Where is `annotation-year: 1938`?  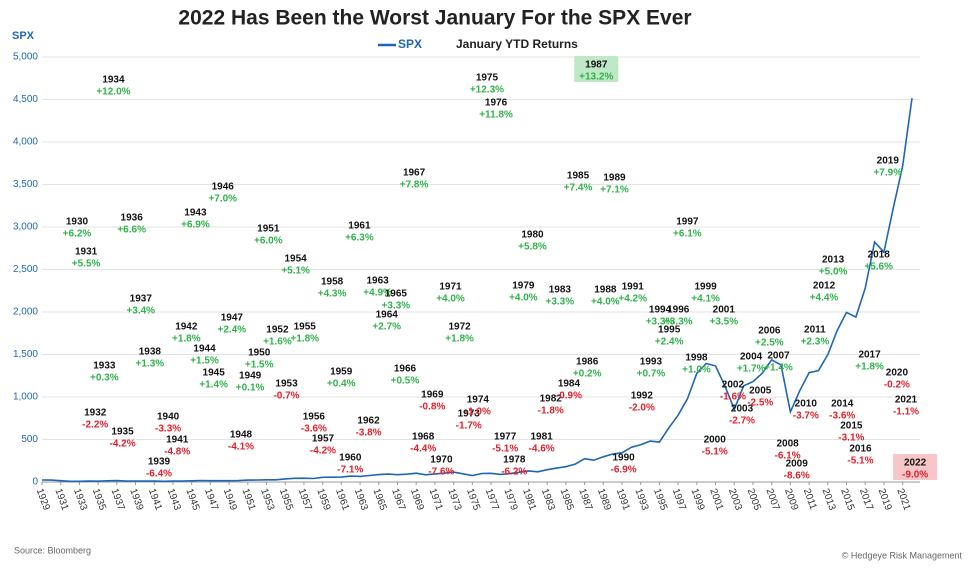
annotation-year: 1938 is located at coordinates (150, 352).